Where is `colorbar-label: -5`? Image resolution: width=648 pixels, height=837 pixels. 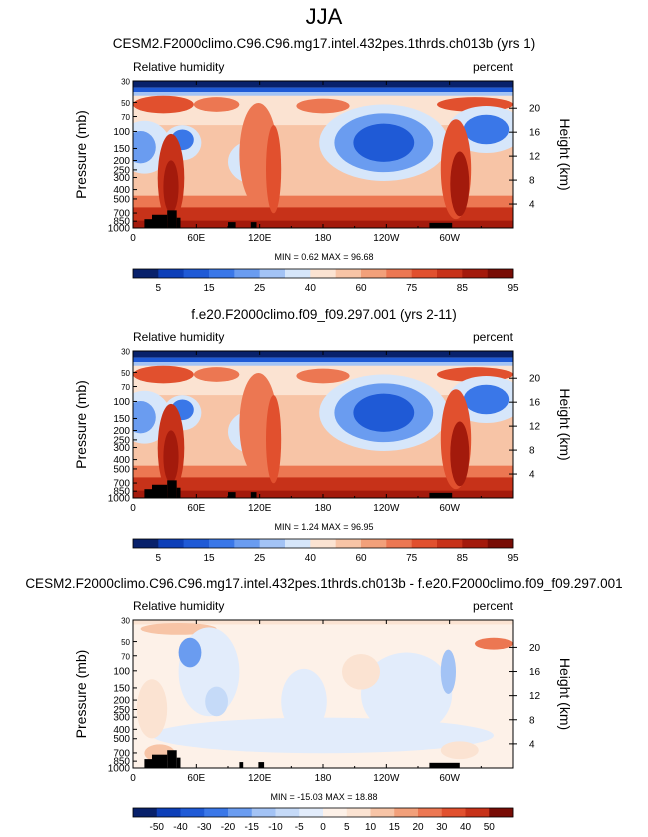
colorbar-label: -5 is located at coordinates (299, 827).